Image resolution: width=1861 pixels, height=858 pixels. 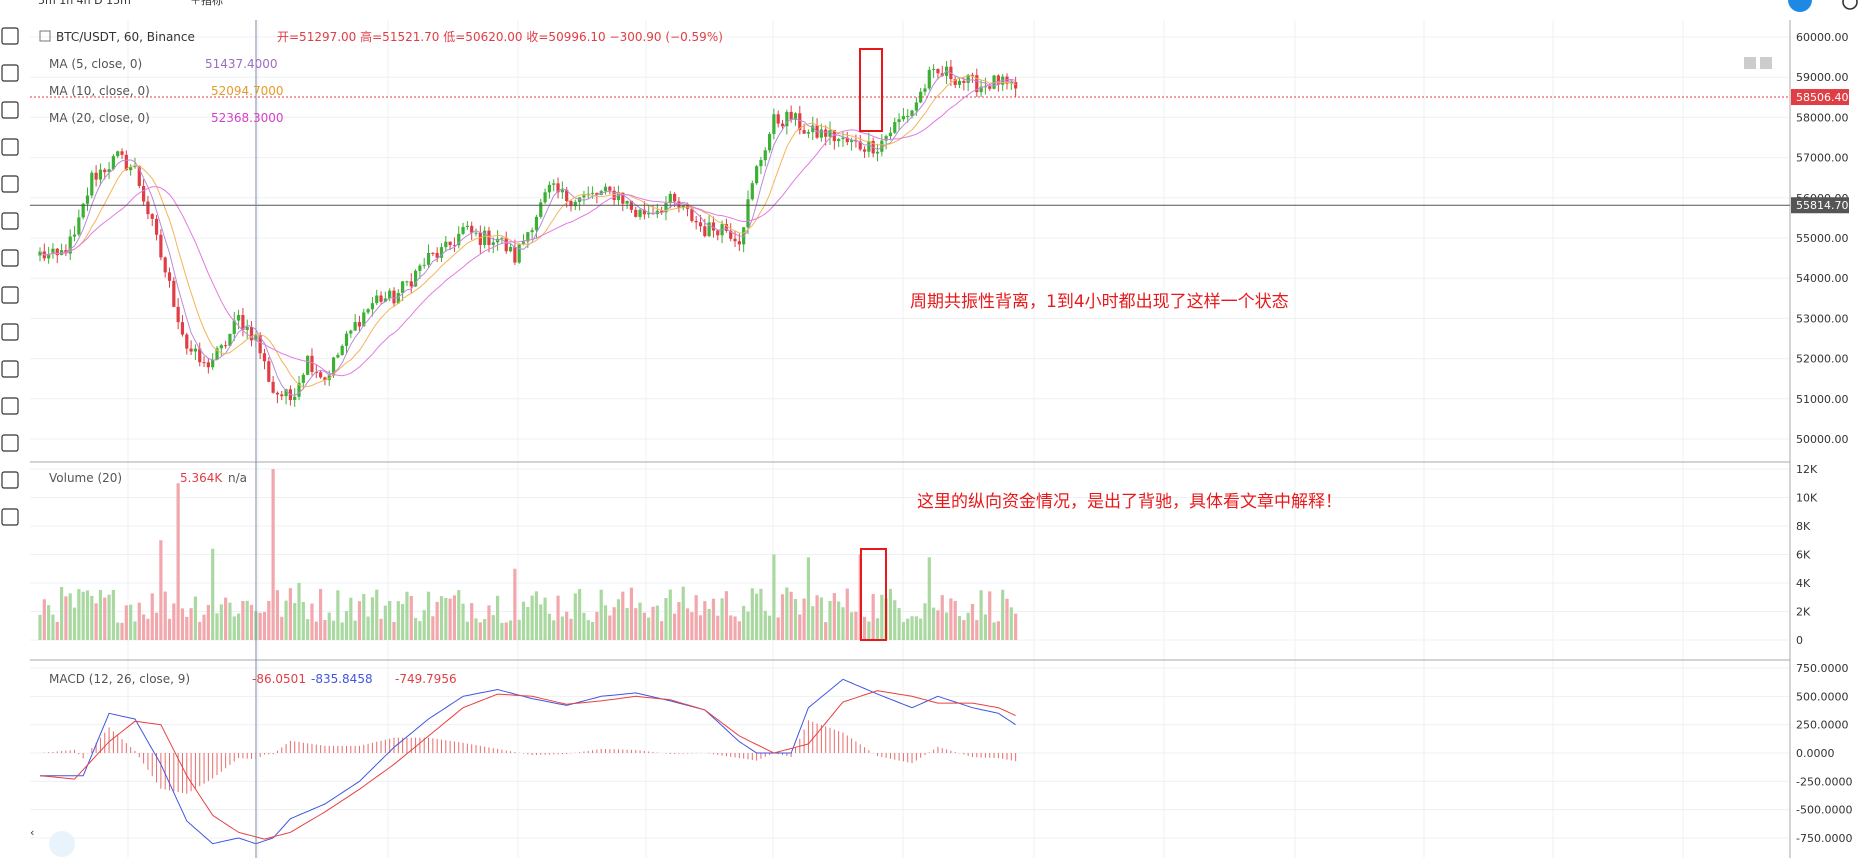 I want to click on trend-line-icon, so click(x=10, y=36).